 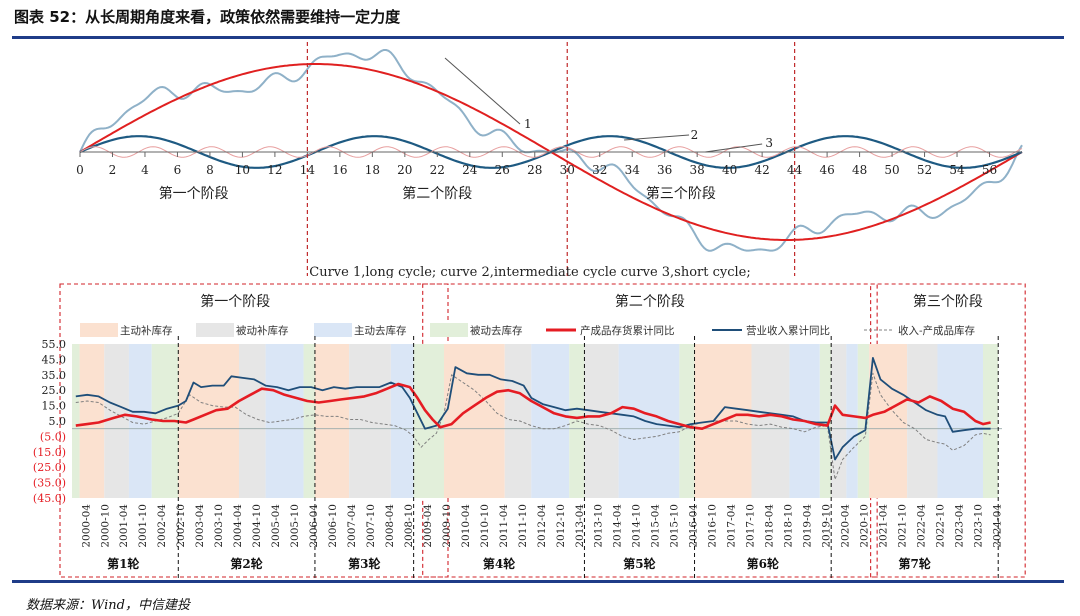 What do you see at coordinates (219, 526) in the screenshot?
I see `x-tick-label: 2003-10` at bounding box center [219, 526].